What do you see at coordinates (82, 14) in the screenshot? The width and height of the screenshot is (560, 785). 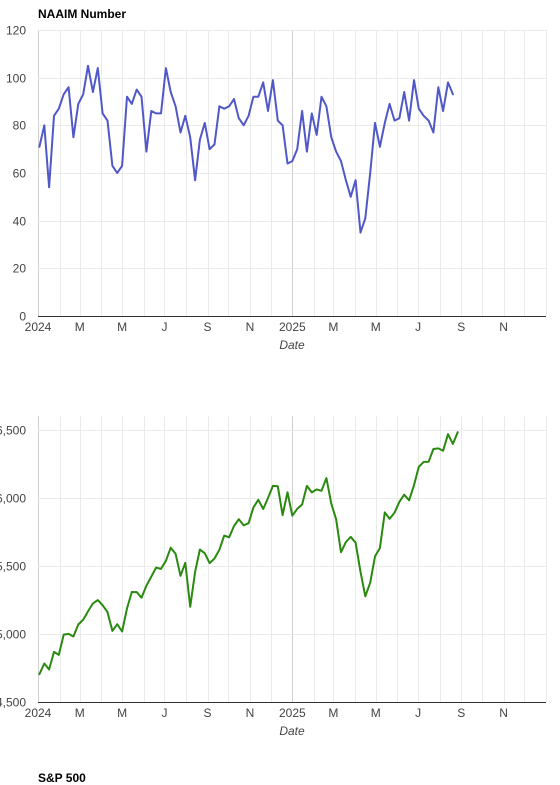 I see `chart-title: NAAIM Number` at bounding box center [82, 14].